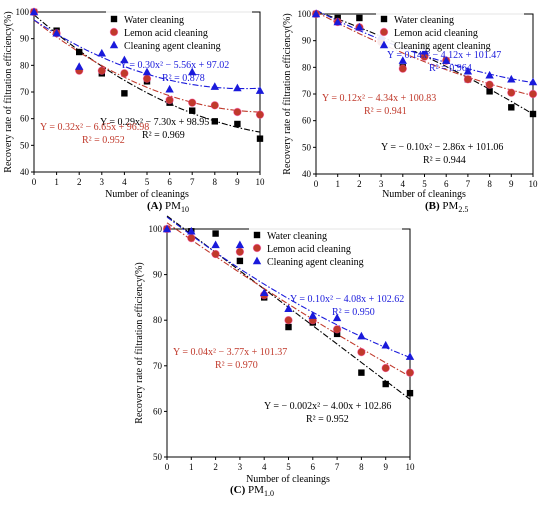 The height and width of the screenshot is (506, 550). I want to click on x-axis-label: Number of cleanings, so click(147, 194).